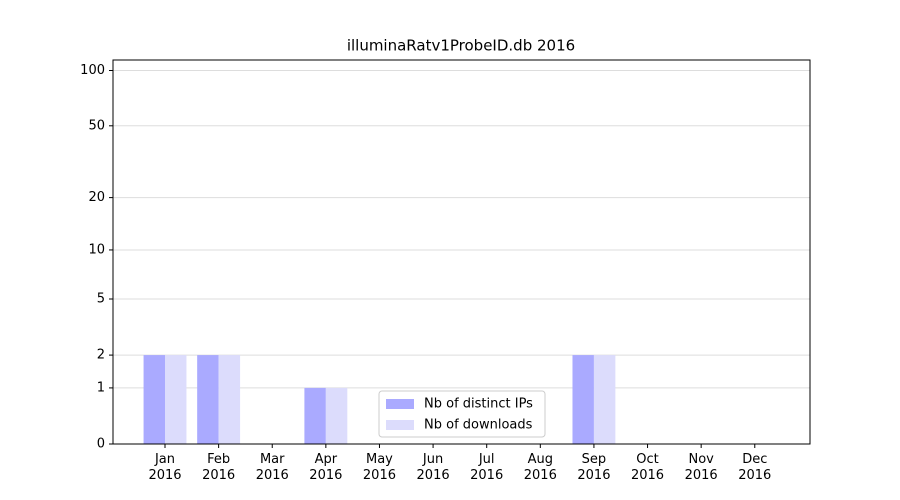 The width and height of the screenshot is (900, 500). What do you see at coordinates (326, 467) in the screenshot?
I see `x-tick-label: Apr 2016` at bounding box center [326, 467].